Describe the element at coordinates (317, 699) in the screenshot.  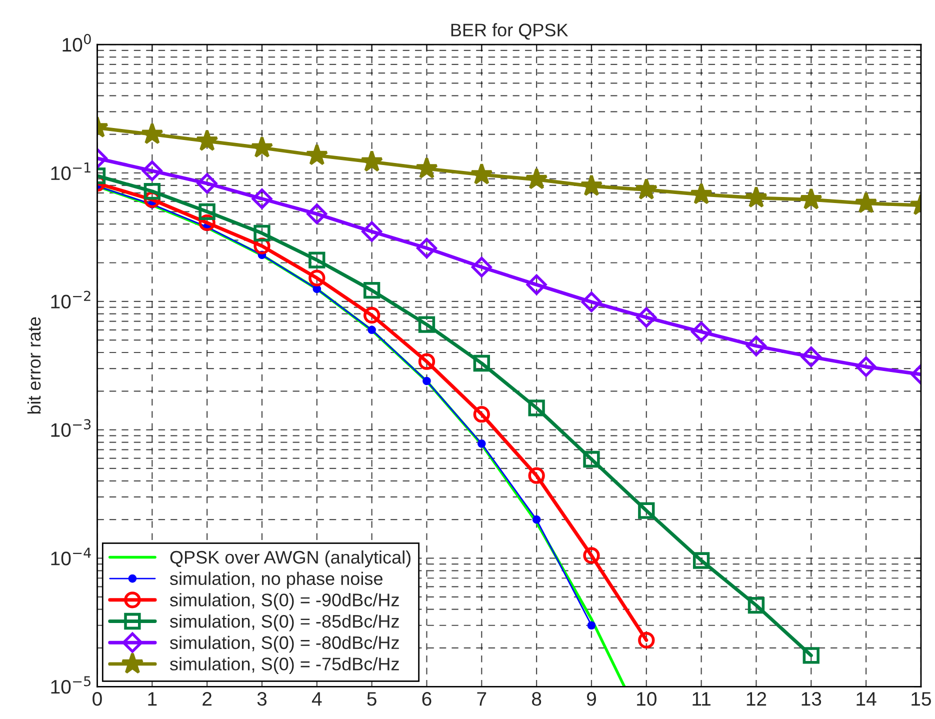
I see `x-tick-label: 4` at that location.